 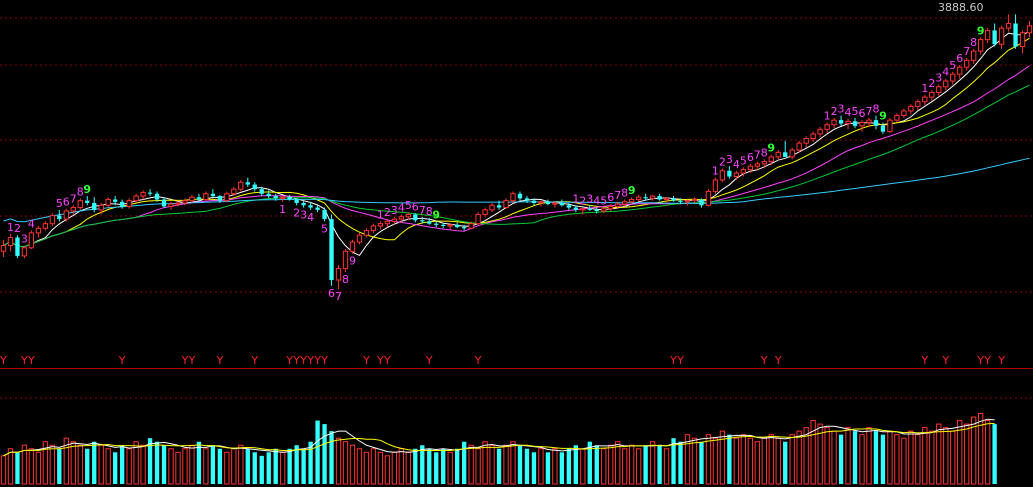 I want to click on sequence-count-label: 7, so click(x=73, y=198).